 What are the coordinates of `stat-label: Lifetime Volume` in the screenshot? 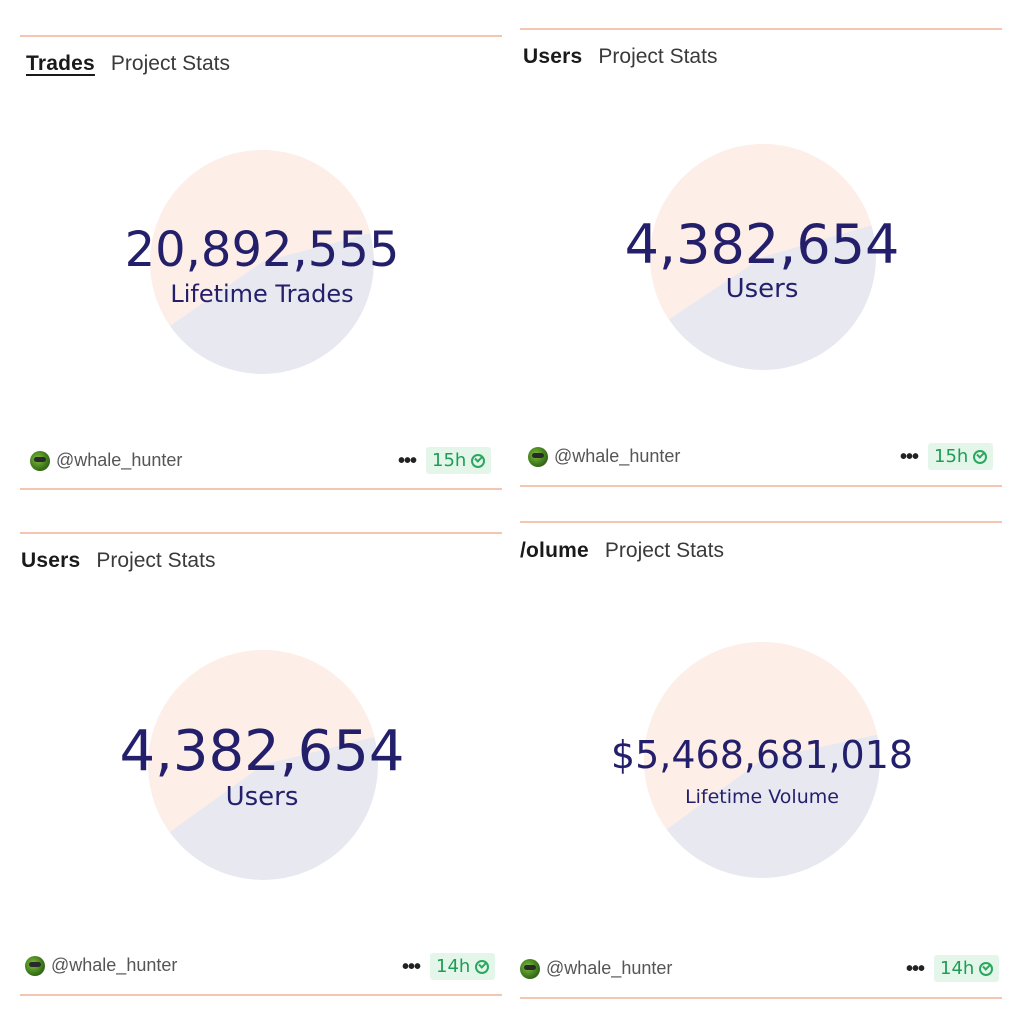 It's located at (762, 797).